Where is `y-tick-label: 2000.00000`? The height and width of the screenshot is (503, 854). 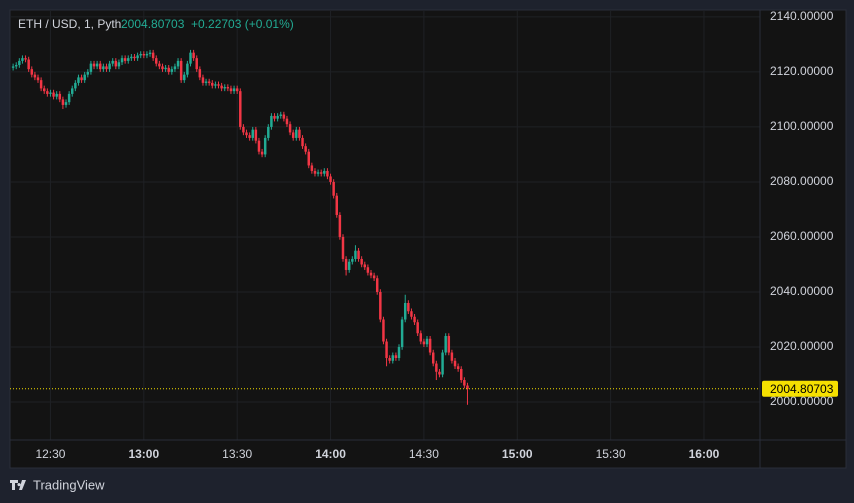
y-tick-label: 2000.00000 is located at coordinates (802, 401).